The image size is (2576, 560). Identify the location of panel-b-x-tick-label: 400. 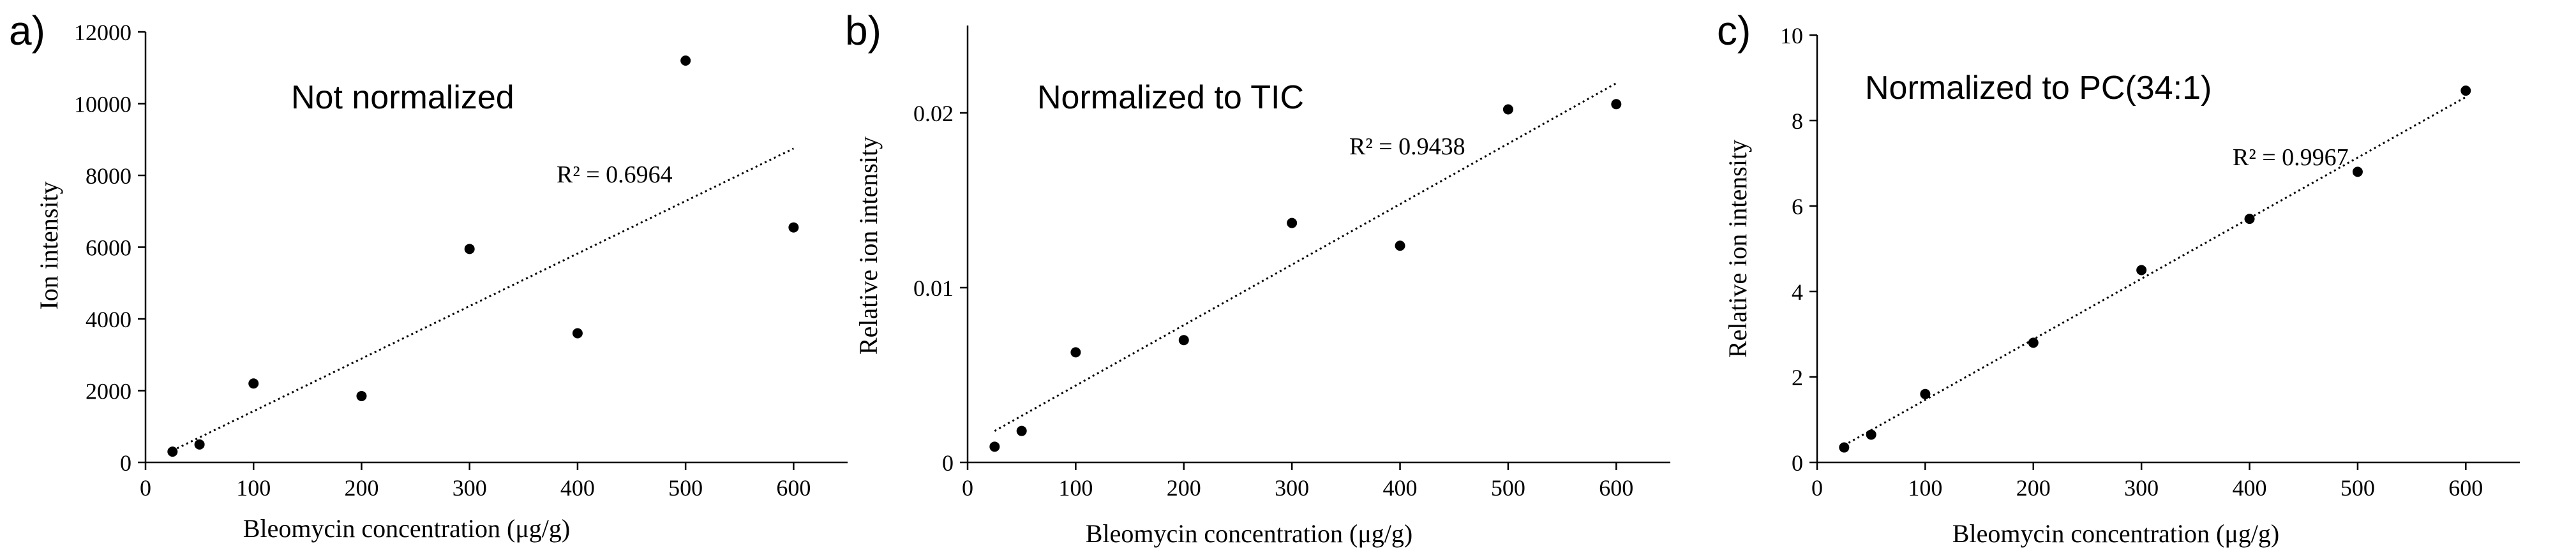
(1400, 488).